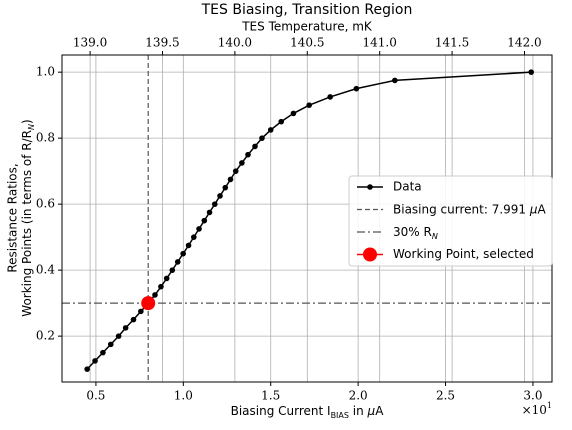  I want to click on working-point, so click(148, 303).